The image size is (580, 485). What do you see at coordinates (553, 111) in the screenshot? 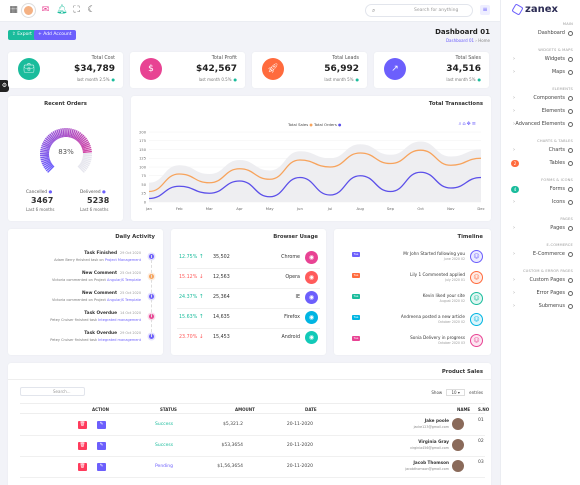
I see `sidebar-item-label: Elements` at bounding box center [553, 111].